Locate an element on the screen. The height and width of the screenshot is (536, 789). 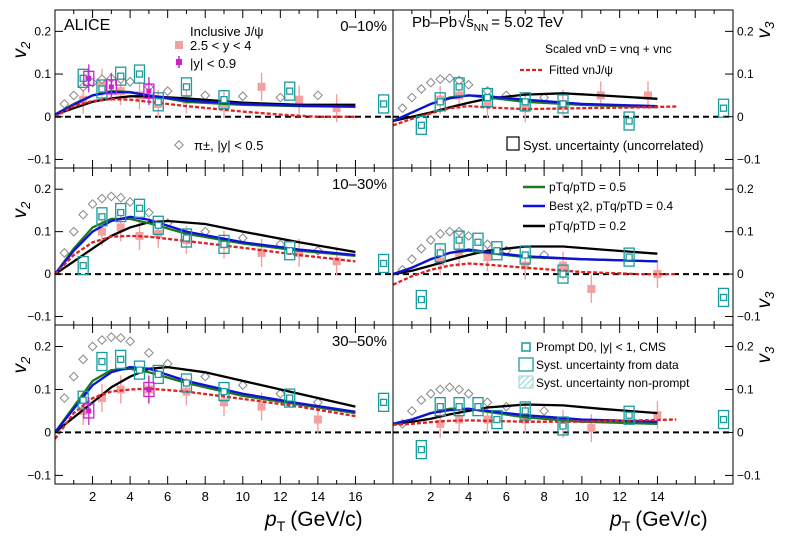
legend-jpsi-title: Inclusive J/ψ is located at coordinates (227, 31).